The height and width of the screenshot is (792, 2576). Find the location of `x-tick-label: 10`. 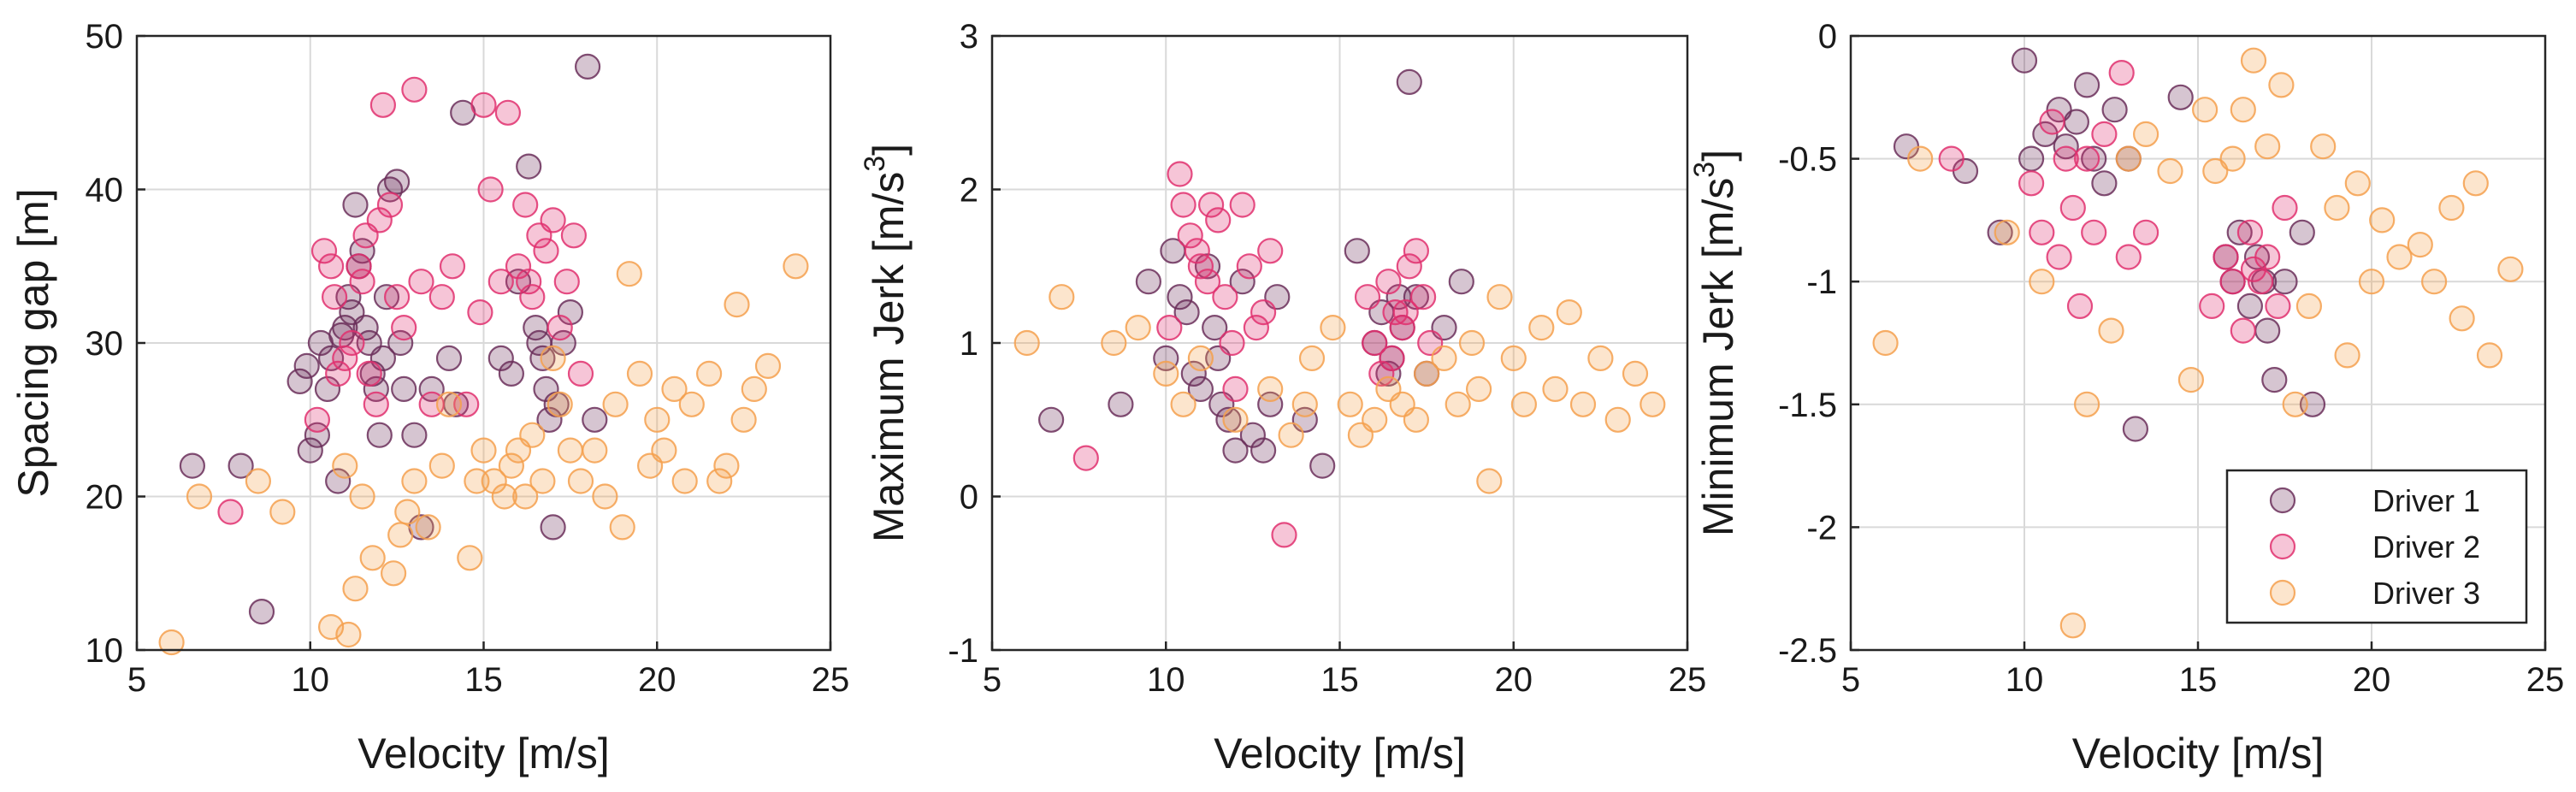

x-tick-label: 10 is located at coordinates (1166, 680).